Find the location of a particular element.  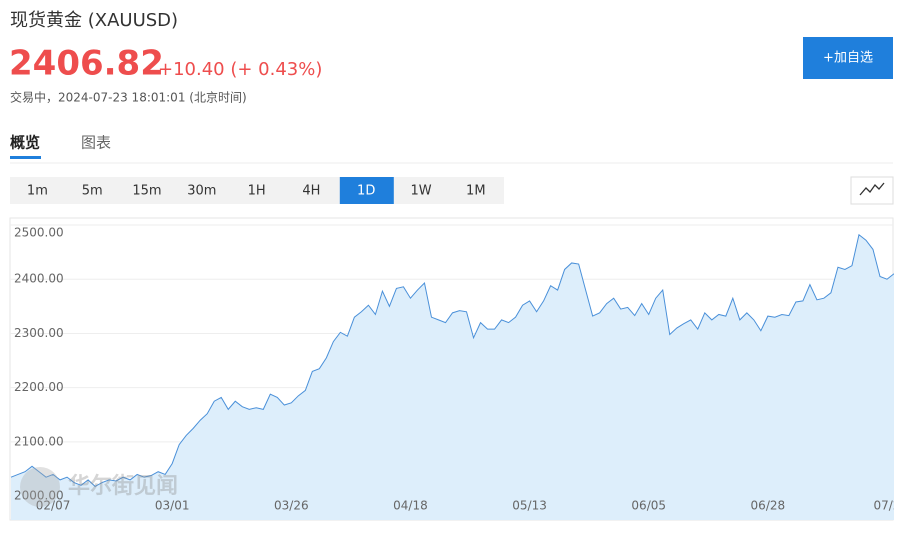

title: 现货黄金 (XAUUSD) is located at coordinates (94, 20).